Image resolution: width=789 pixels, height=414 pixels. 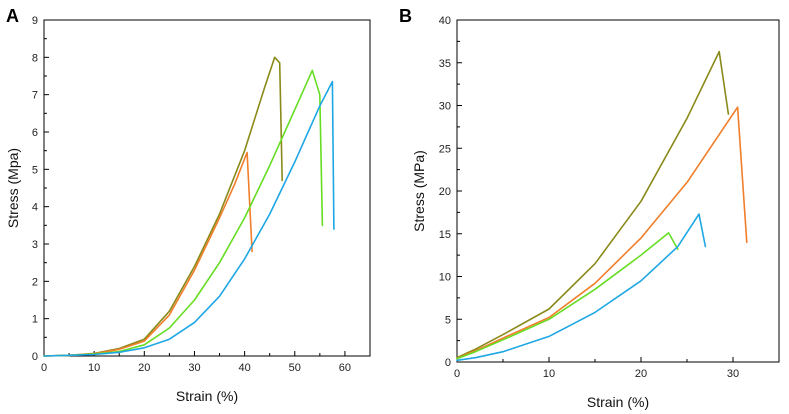 What do you see at coordinates (244, 368) in the screenshot?
I see `x-tick-label: 40` at bounding box center [244, 368].